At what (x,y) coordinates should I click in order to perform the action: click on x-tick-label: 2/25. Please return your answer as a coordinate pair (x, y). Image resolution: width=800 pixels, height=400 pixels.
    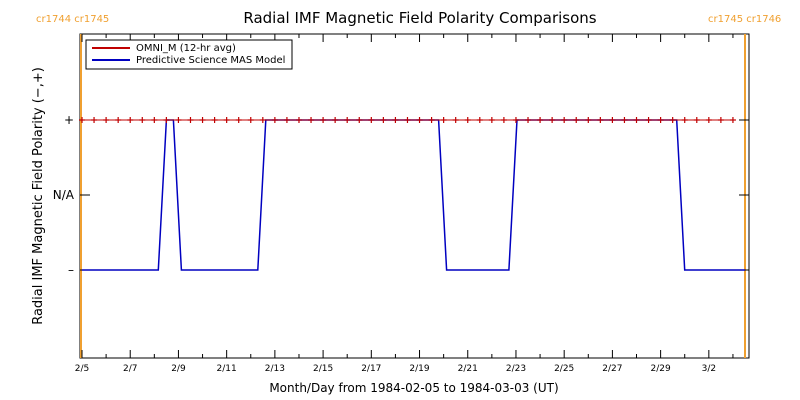
    Looking at the image, I should click on (564, 369).